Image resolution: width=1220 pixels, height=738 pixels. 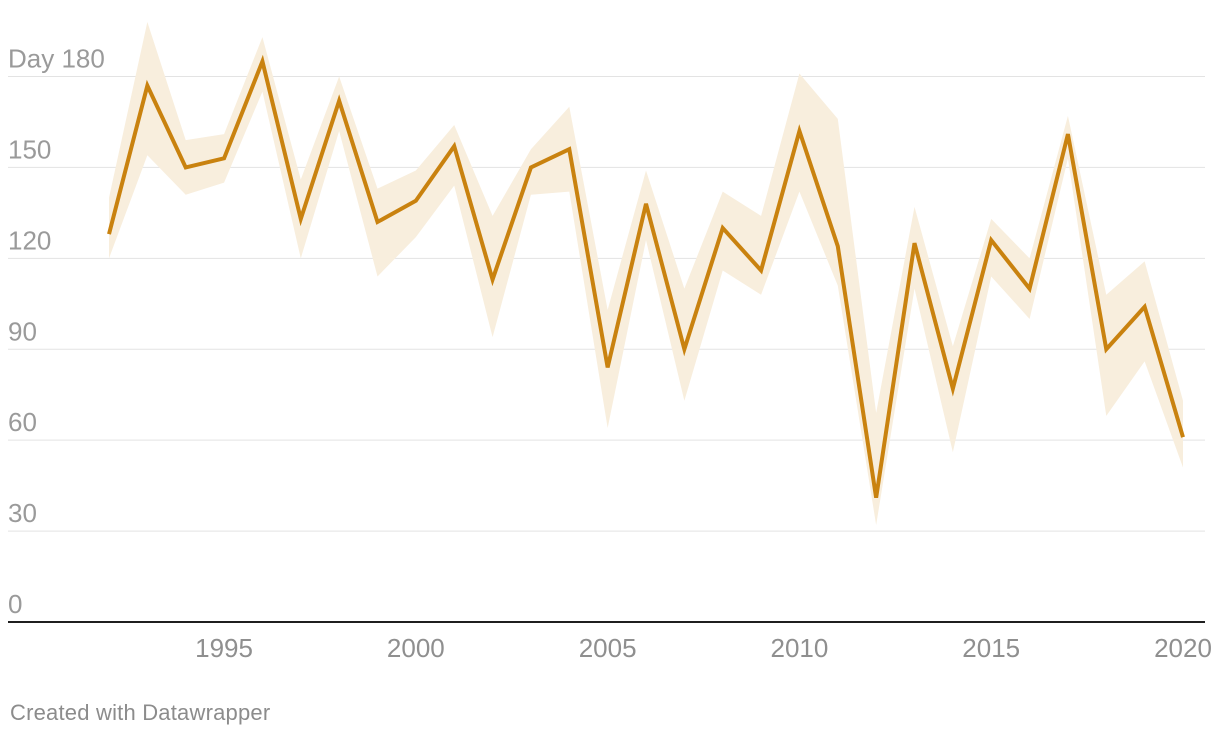 What do you see at coordinates (15, 604) in the screenshot?
I see `y-tick-label: 0` at bounding box center [15, 604].